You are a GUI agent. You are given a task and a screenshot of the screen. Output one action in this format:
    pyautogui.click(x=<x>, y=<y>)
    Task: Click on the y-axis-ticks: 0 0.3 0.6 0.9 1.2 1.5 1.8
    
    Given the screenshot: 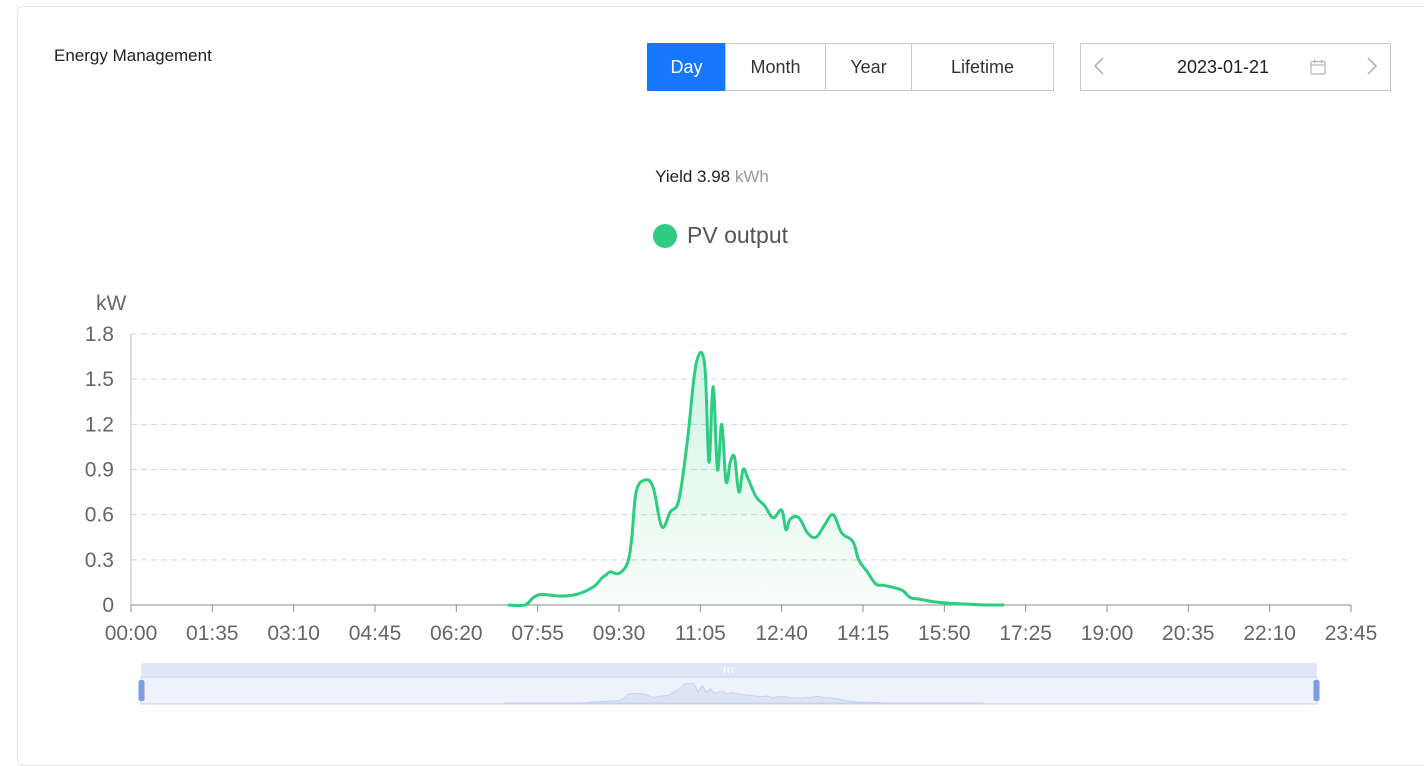 What is the action you would take?
    pyautogui.click(x=99, y=470)
    